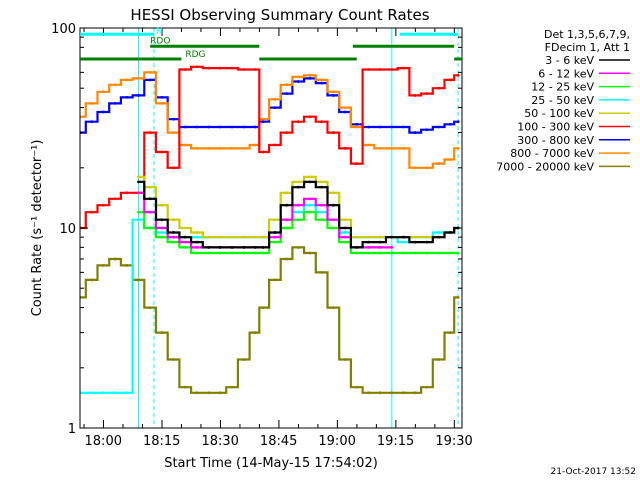 Image resolution: width=640 pixels, height=484 pixels. I want to click on x-axis-label: Start Time (14-May-15 17:54:02), so click(271, 463).